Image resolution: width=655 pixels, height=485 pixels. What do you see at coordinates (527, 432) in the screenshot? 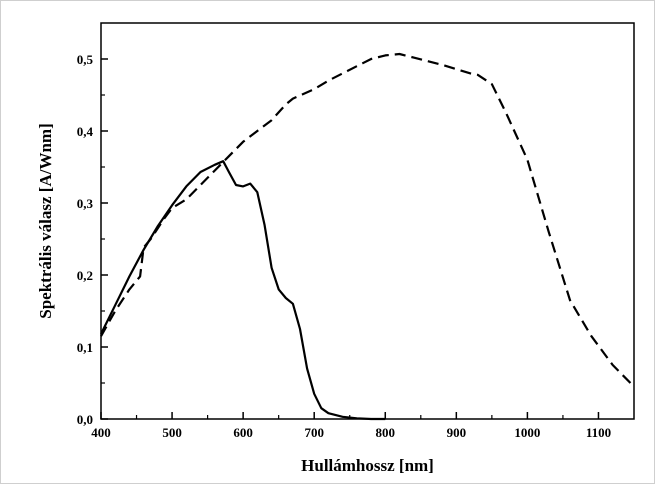
I see `x-tick-label: 1000` at bounding box center [527, 432].